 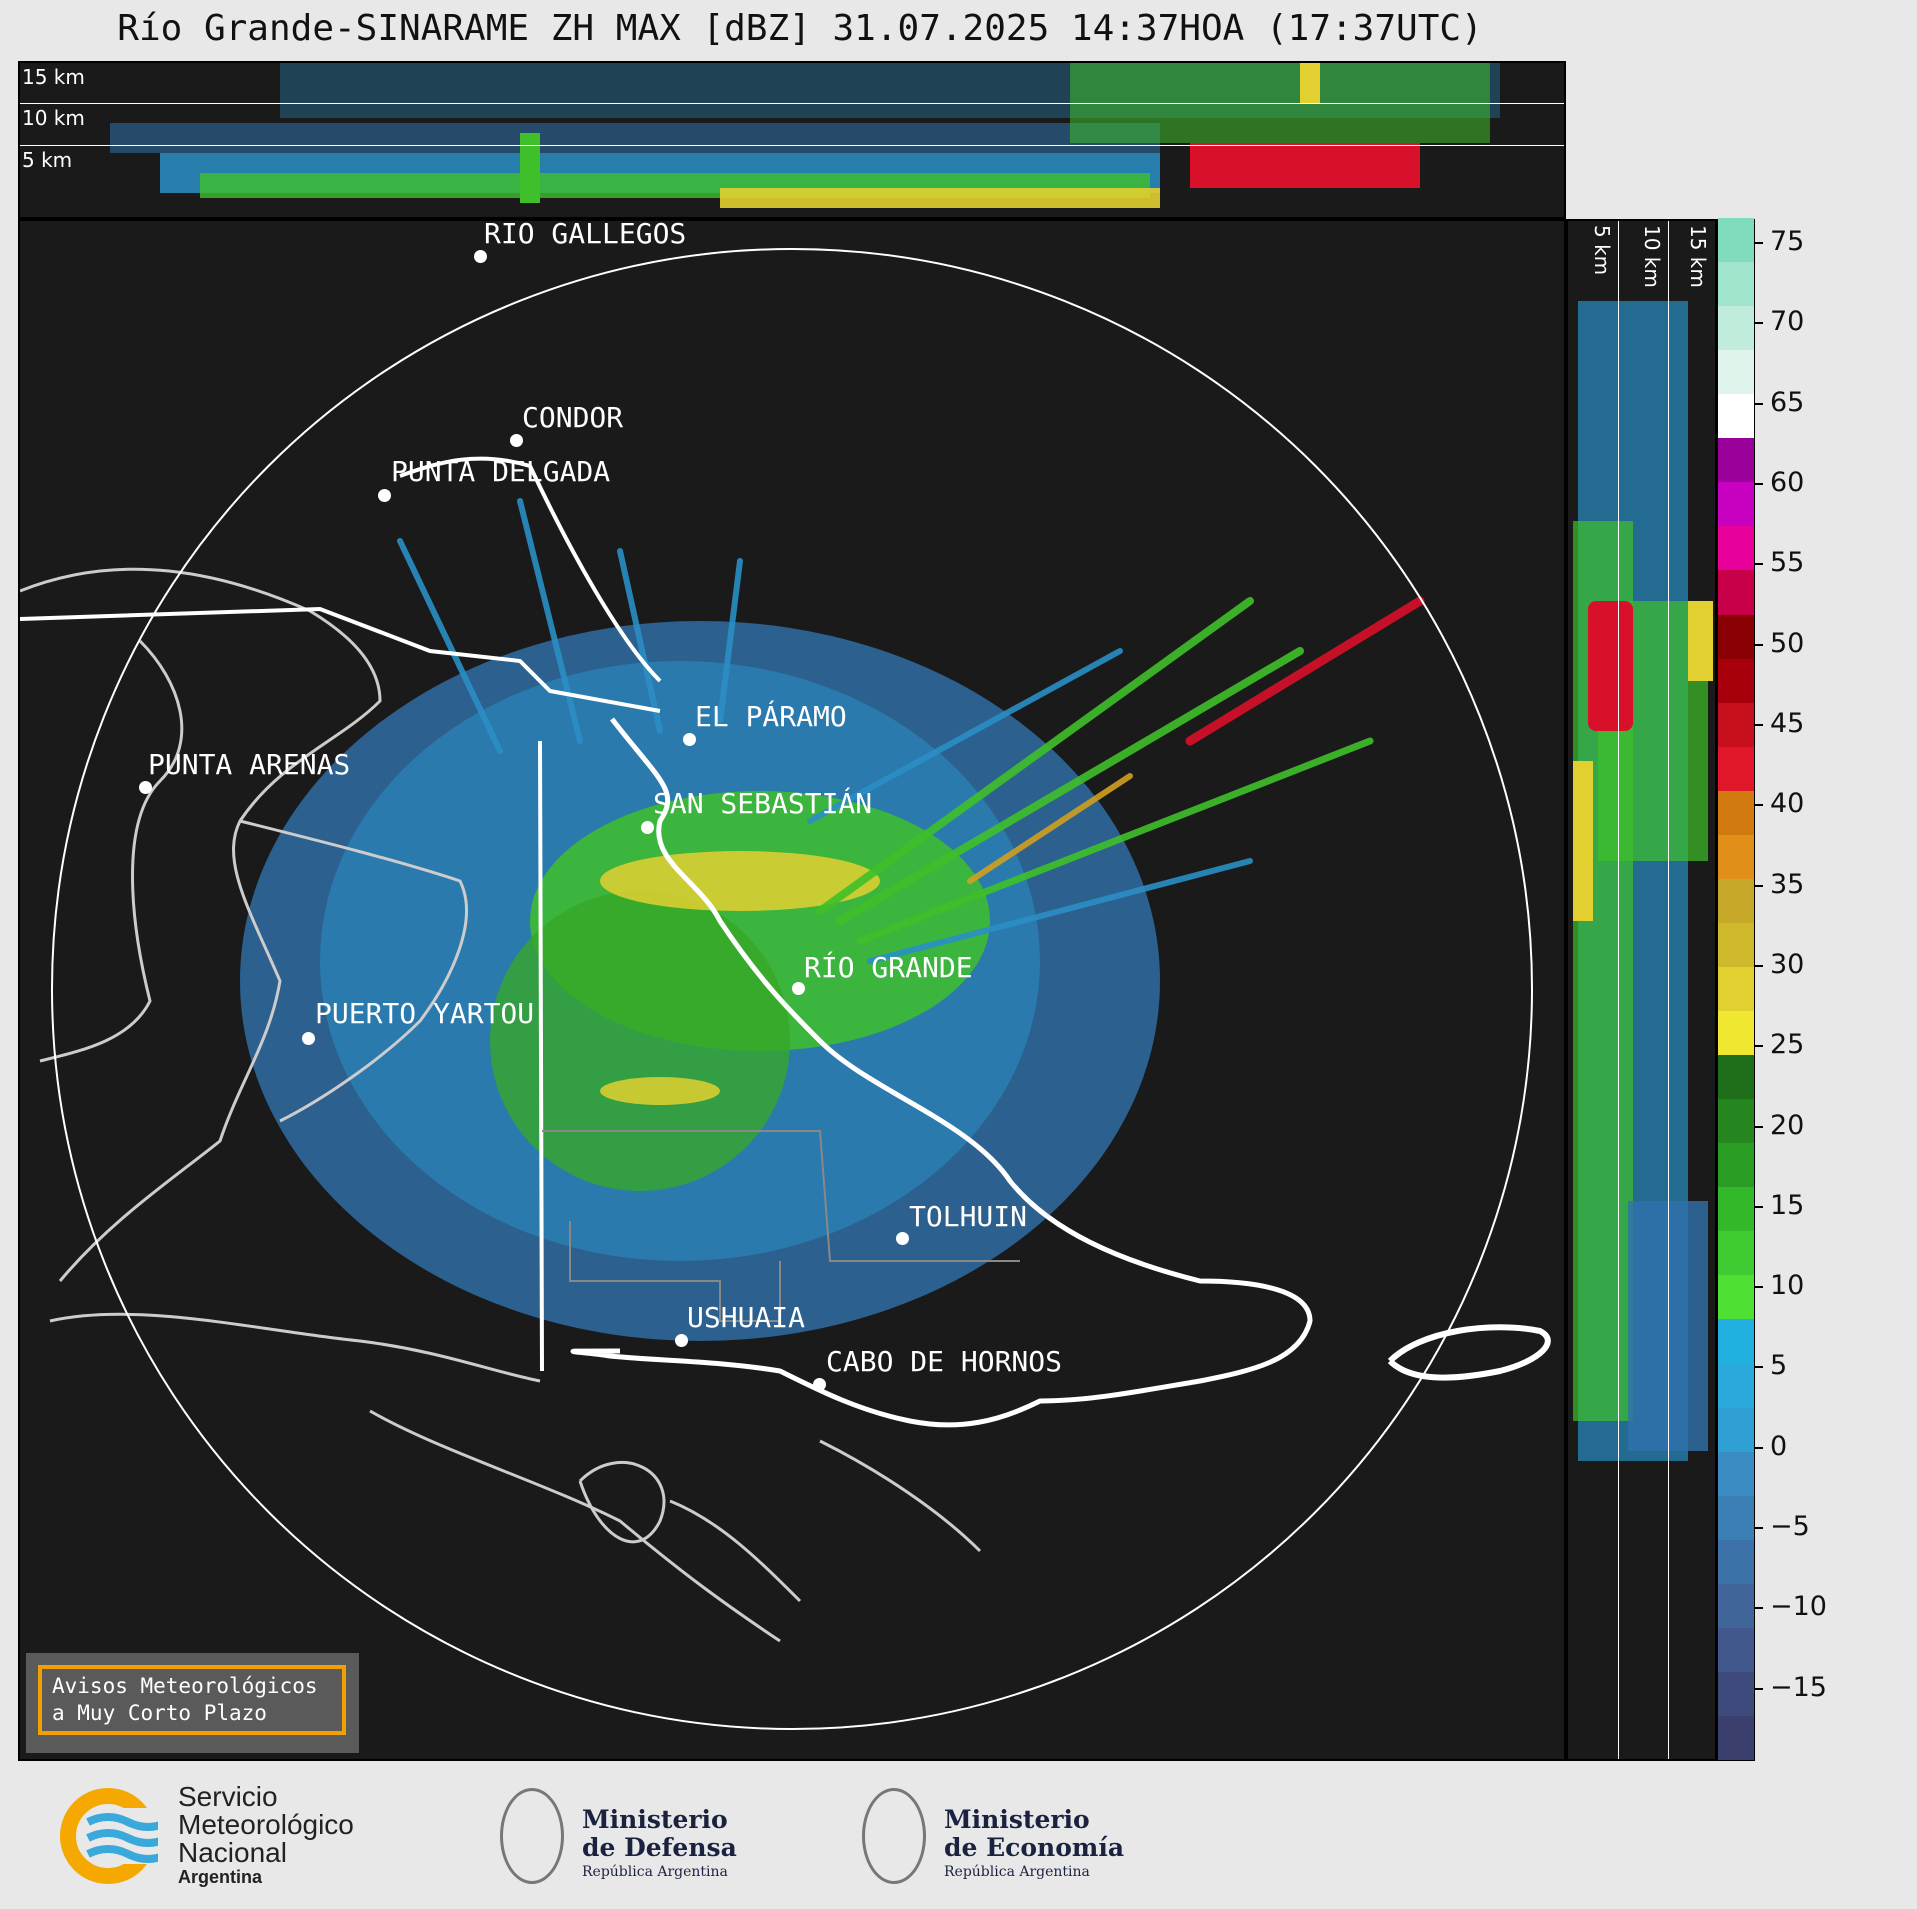 I want to click on city-label-ushuaia: USHUAIA, so click(x=746, y=1317).